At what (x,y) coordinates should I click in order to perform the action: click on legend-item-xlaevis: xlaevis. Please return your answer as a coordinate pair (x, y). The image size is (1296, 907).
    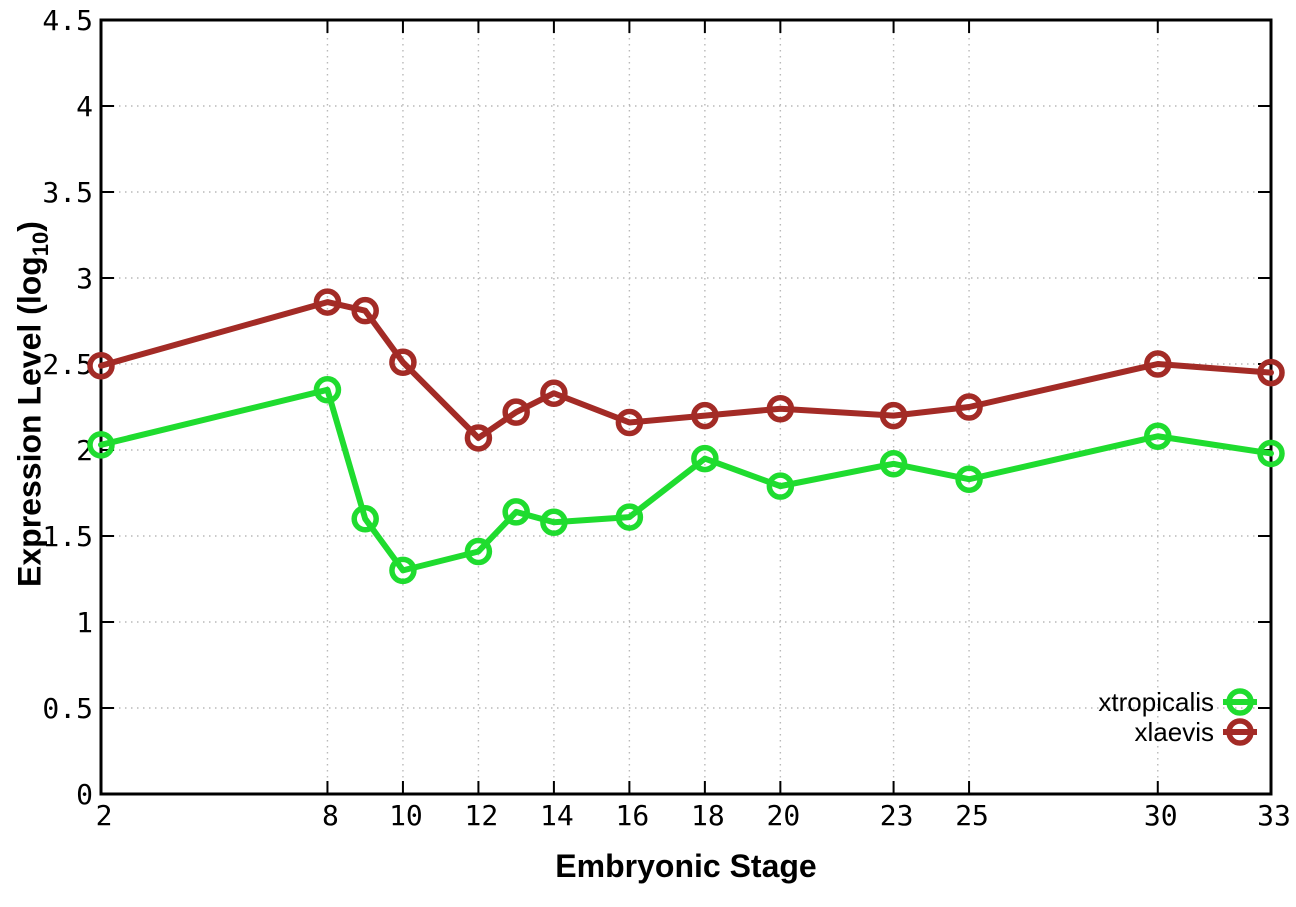
    Looking at the image, I should click on (1196, 732).